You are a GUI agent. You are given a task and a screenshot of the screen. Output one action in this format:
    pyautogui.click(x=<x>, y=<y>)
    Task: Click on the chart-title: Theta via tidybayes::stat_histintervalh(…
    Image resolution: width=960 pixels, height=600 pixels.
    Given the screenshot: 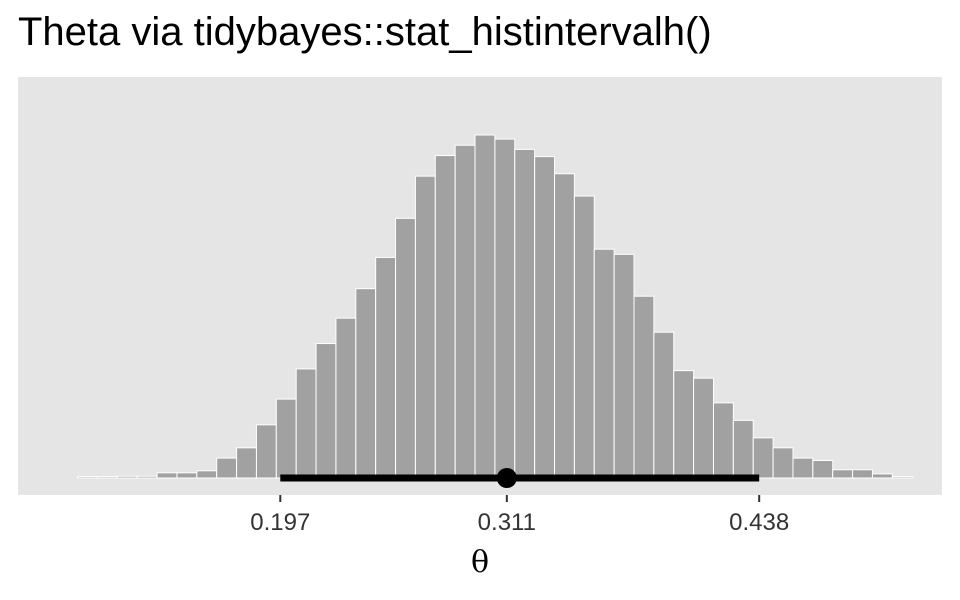 What is the action you would take?
    pyautogui.click(x=365, y=32)
    